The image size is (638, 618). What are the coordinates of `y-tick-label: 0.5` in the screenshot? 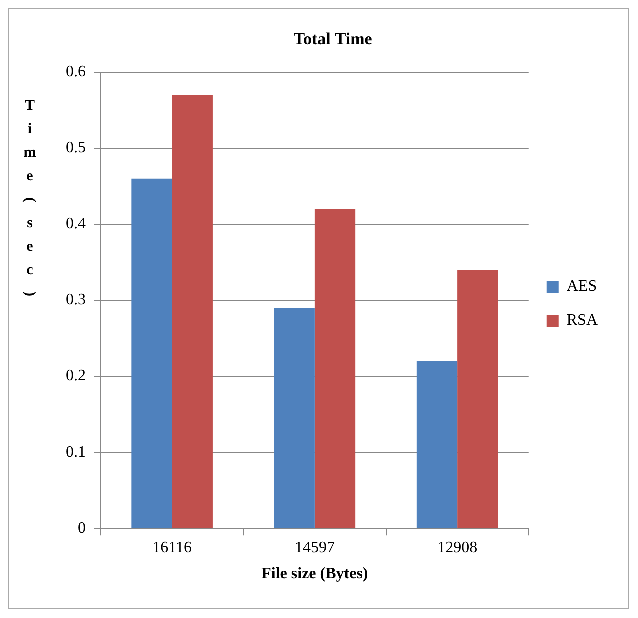 It's located at (76, 148).